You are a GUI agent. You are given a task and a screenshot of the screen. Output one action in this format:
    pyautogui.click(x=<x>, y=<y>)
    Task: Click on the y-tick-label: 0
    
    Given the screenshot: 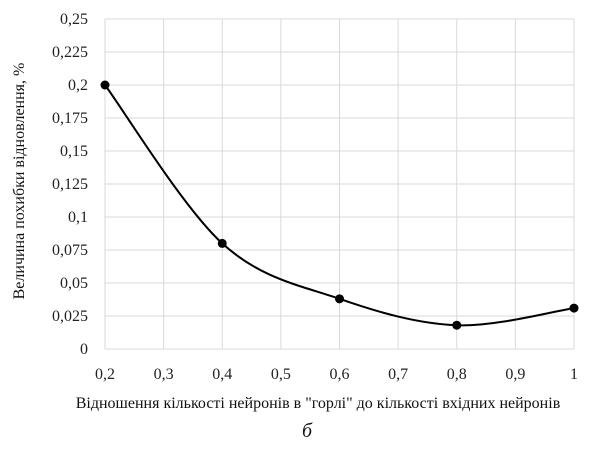 What is the action you would take?
    pyautogui.click(x=84, y=349)
    